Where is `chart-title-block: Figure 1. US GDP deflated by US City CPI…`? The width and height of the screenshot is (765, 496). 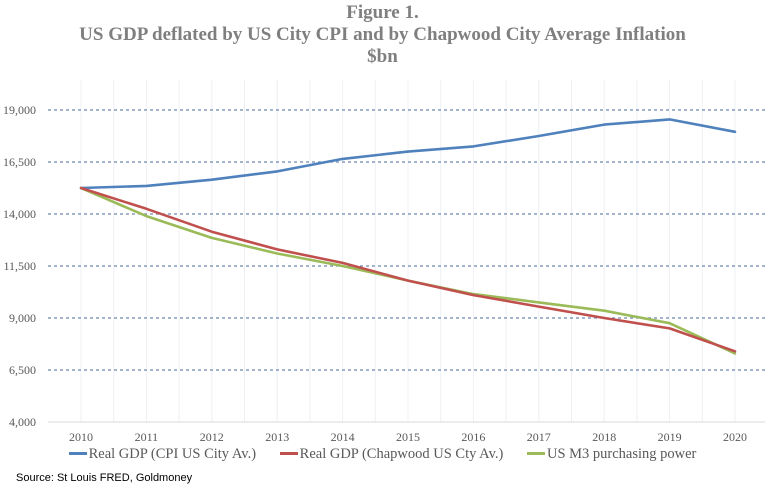 chart-title-block: Figure 1. US GDP deflated by US City CPI… is located at coordinates (382, 35).